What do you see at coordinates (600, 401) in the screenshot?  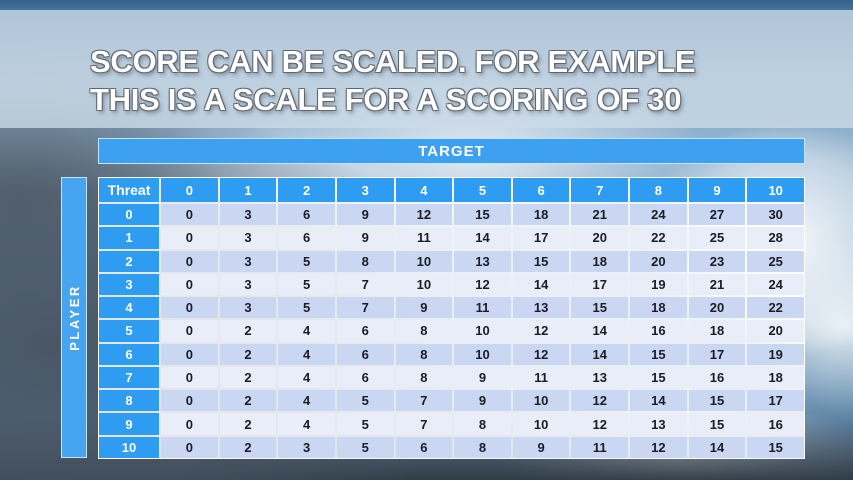 I see `score-cell-r8-c7: 12` at bounding box center [600, 401].